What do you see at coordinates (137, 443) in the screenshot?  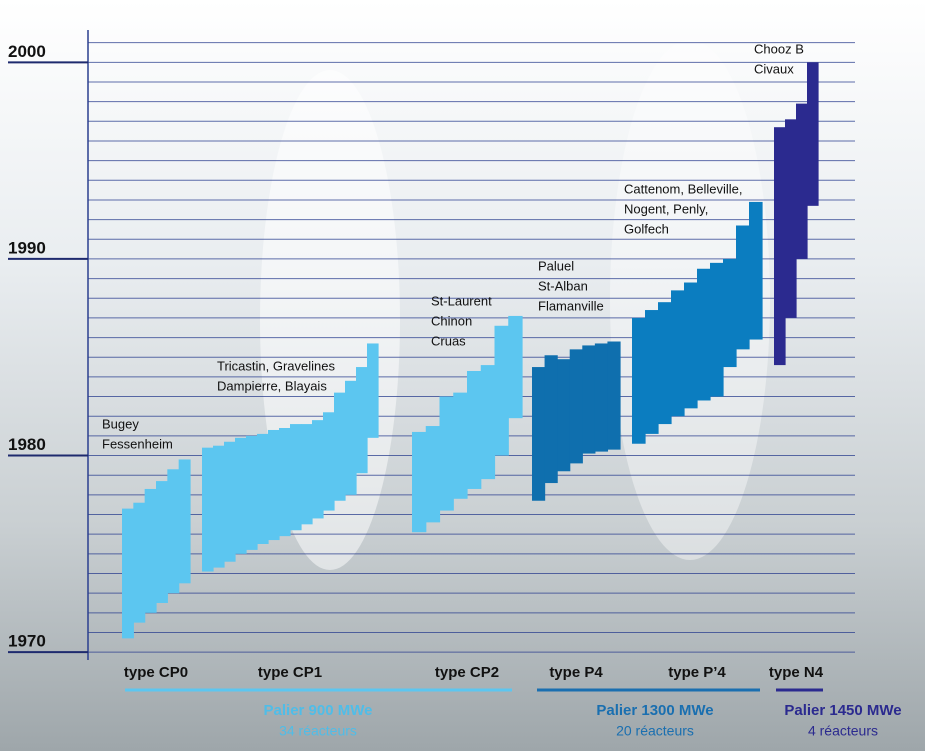 I see `site-label: Fessenheim` at bounding box center [137, 443].